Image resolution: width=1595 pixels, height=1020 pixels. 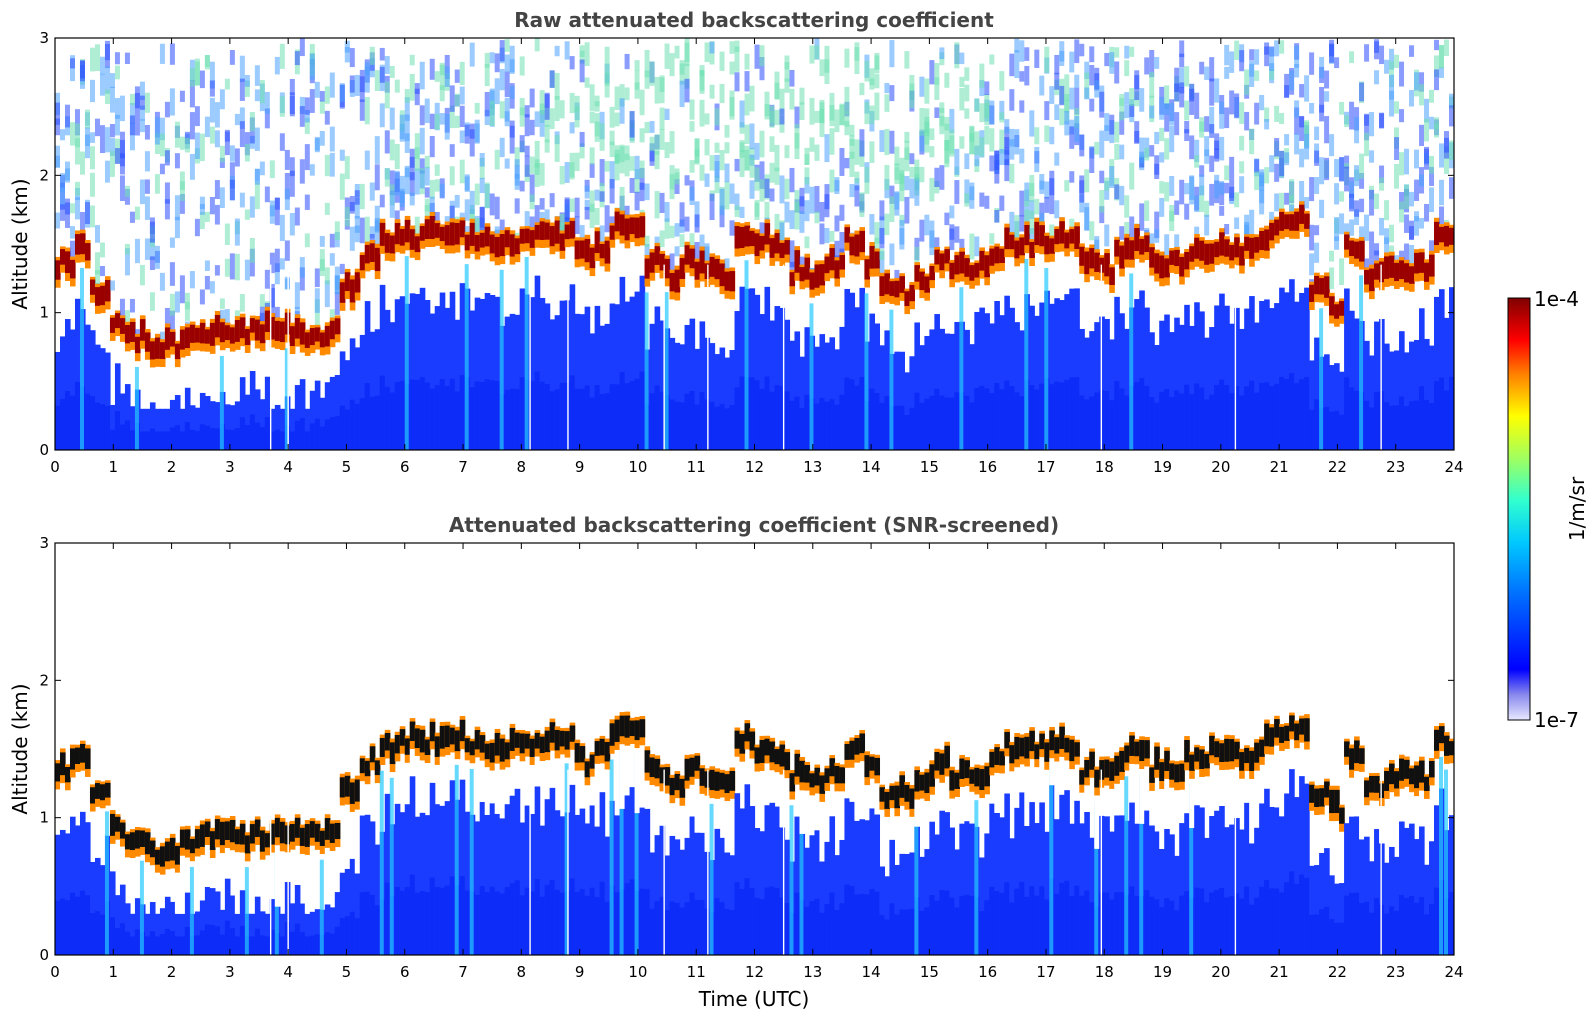 I want to click on y-tick-label: 0, so click(x=44, y=450).